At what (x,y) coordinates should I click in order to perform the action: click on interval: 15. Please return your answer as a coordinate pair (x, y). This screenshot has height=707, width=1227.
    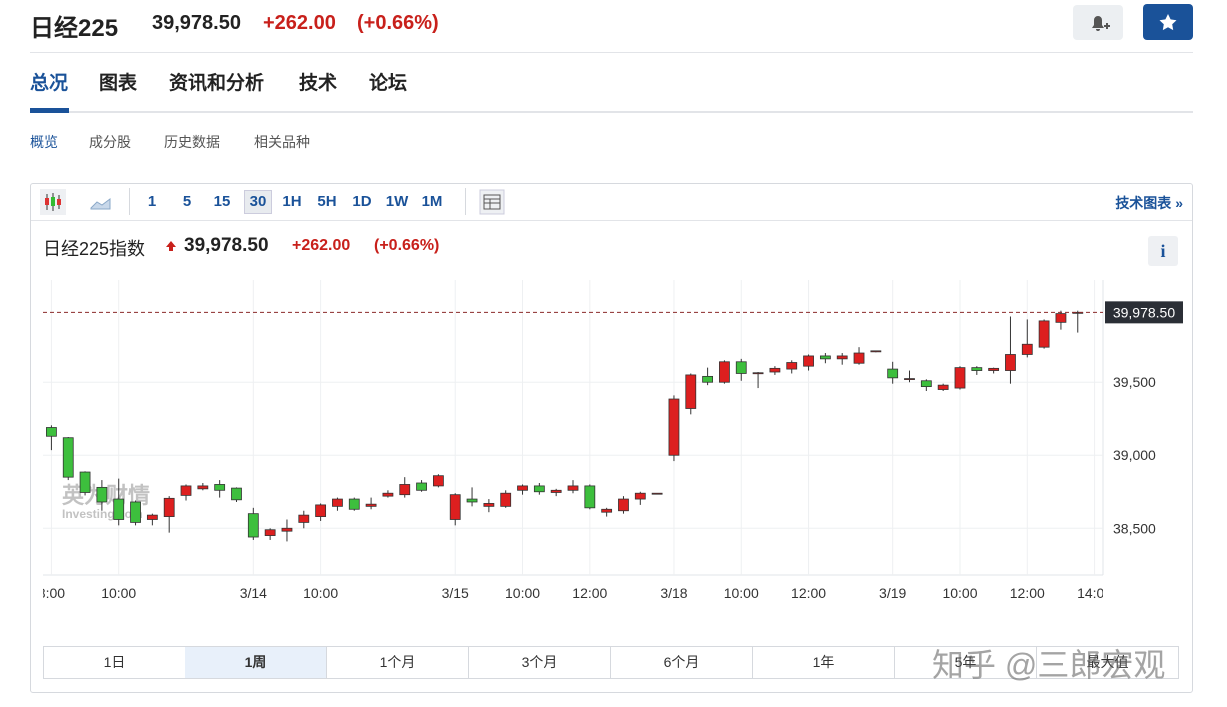
    Looking at the image, I should click on (222, 201).